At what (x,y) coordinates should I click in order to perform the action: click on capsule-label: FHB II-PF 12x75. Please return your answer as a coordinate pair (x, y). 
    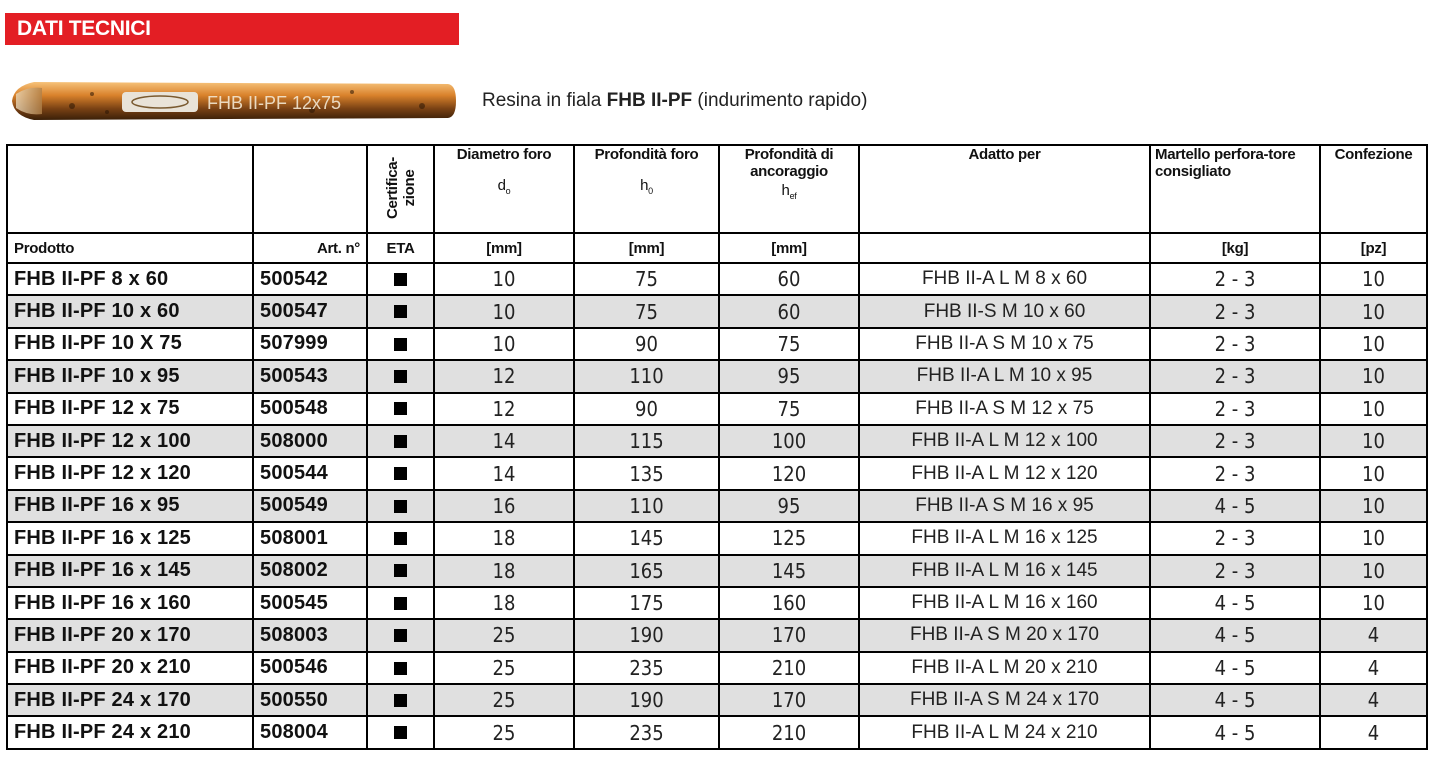
    Looking at the image, I should click on (274, 103).